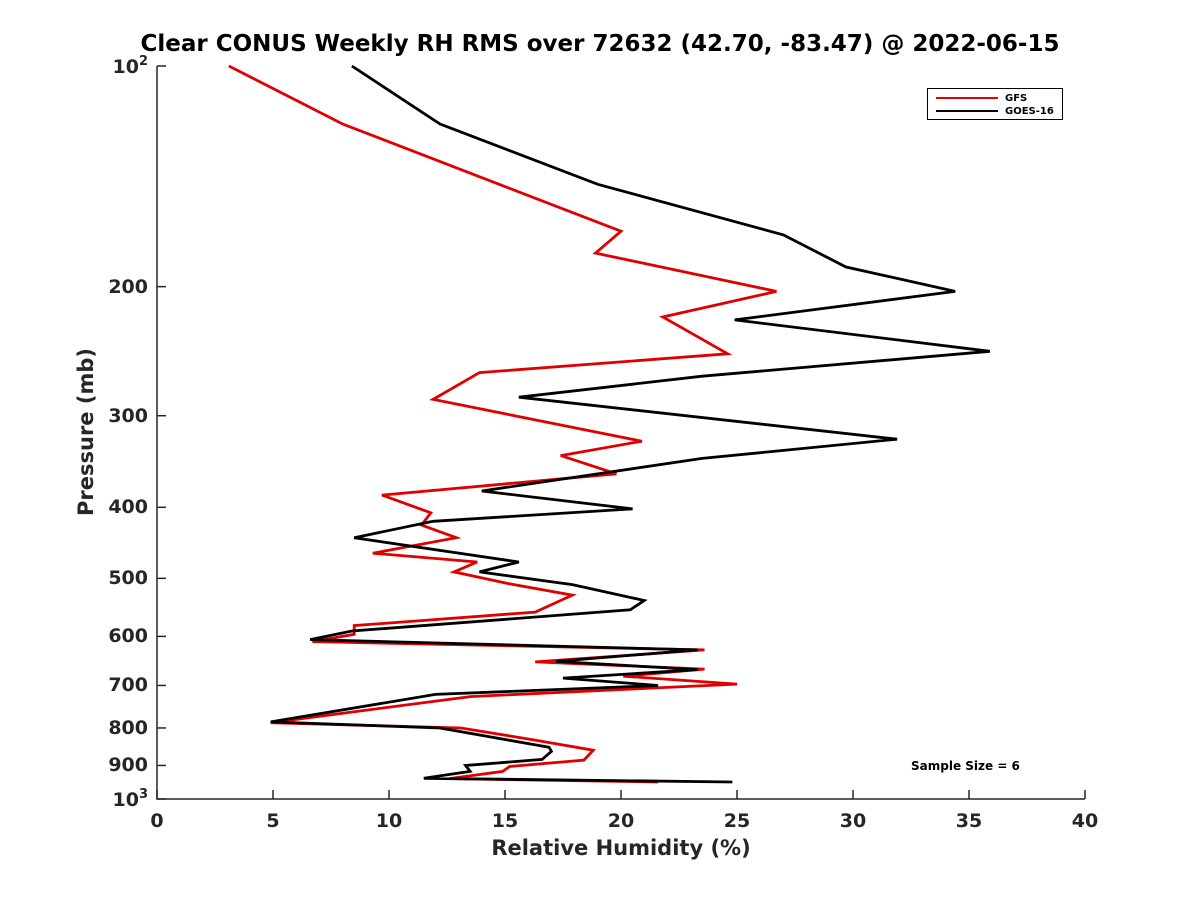 The width and height of the screenshot is (1200, 900). Describe the element at coordinates (128, 578) in the screenshot. I see `y-tick-label: 500` at that location.